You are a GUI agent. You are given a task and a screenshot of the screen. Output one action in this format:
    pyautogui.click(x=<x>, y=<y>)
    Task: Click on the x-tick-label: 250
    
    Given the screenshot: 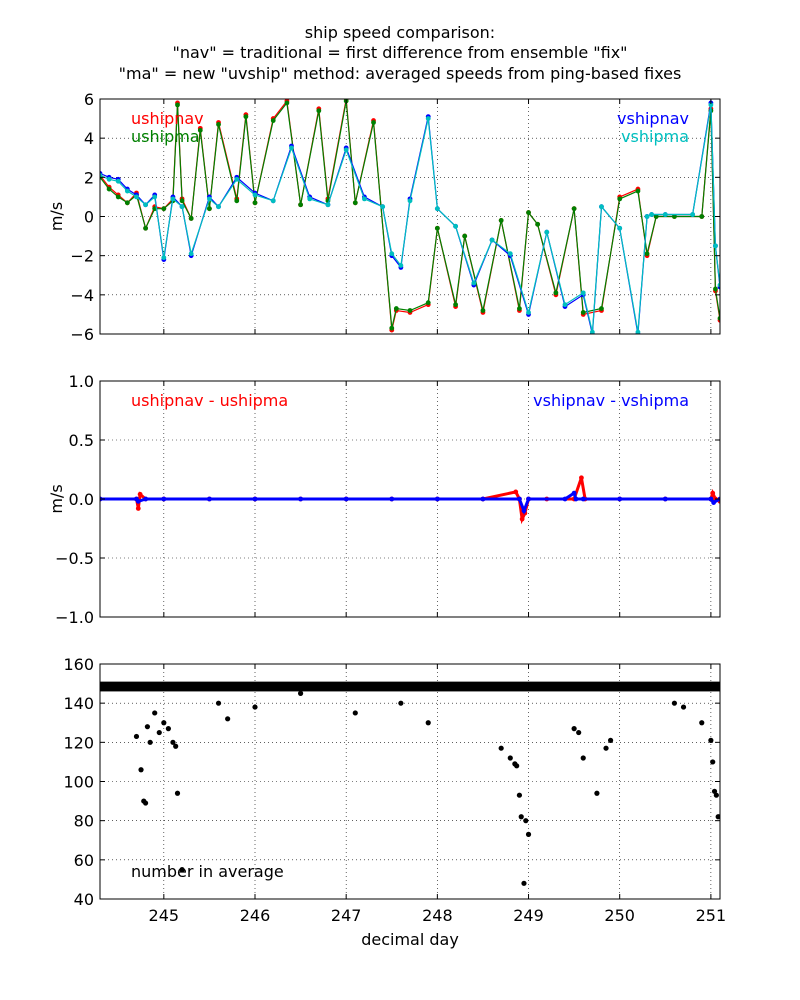 What is the action you would take?
    pyautogui.click(x=619, y=915)
    